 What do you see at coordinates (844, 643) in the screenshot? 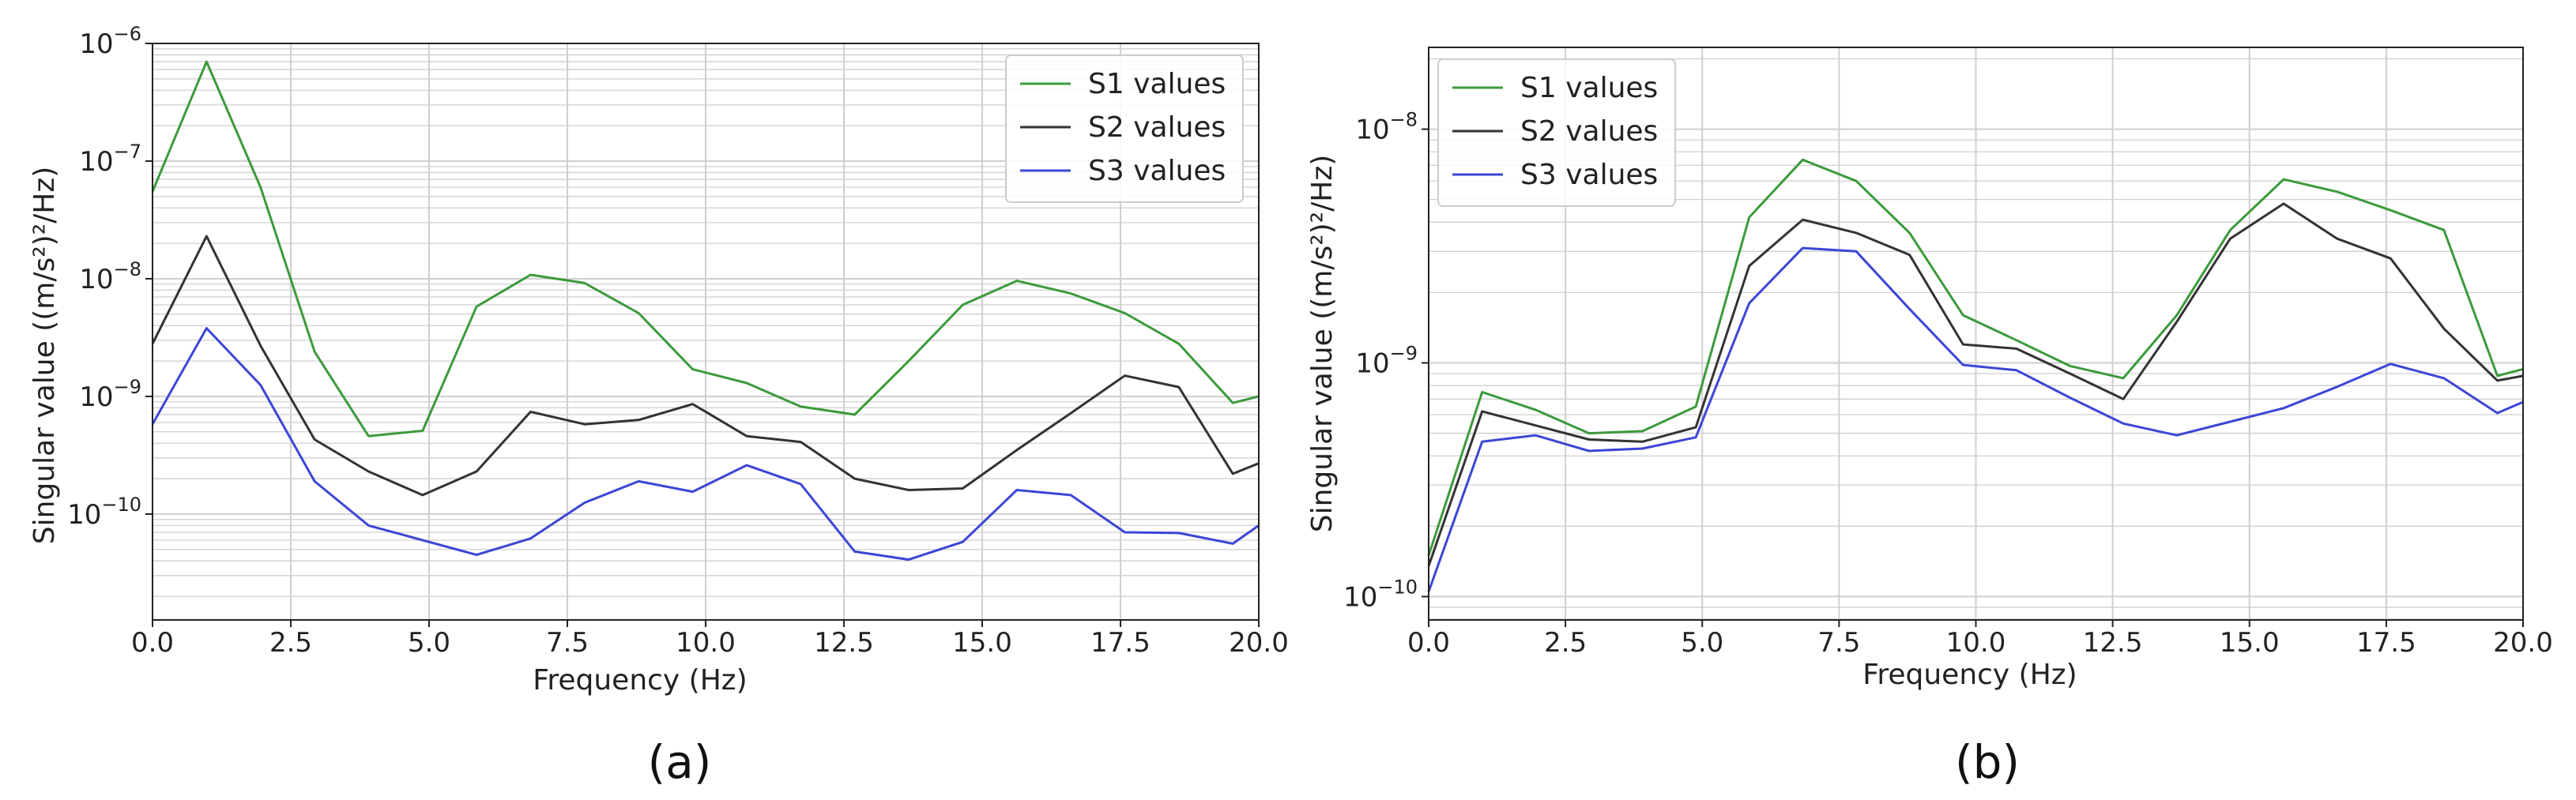
I see `chart-a-x-tick-label: 12.5` at bounding box center [844, 643].